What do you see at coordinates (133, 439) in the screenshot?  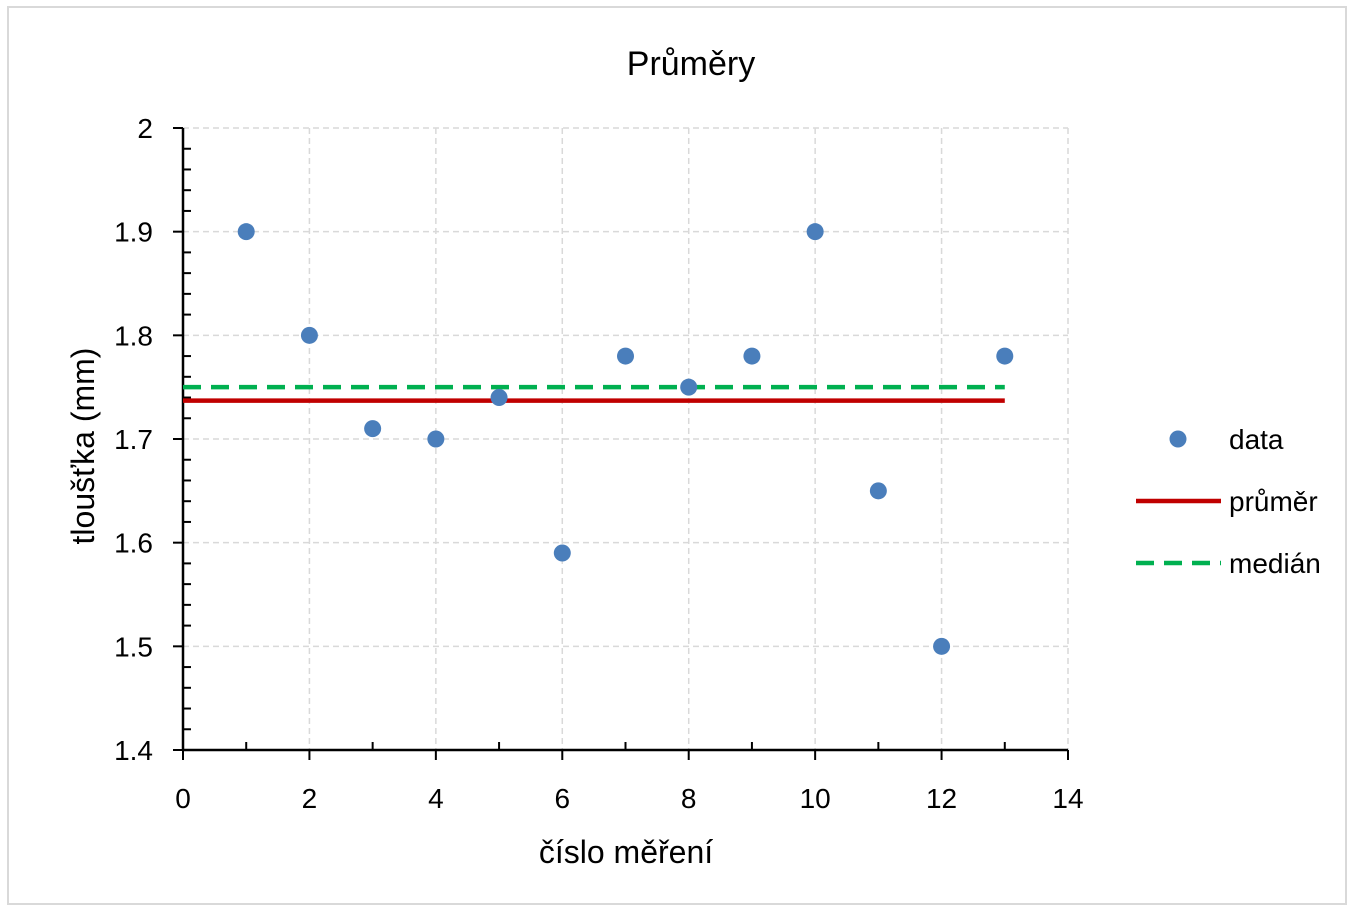 I see `y-tick-label: 1.7` at bounding box center [133, 439].